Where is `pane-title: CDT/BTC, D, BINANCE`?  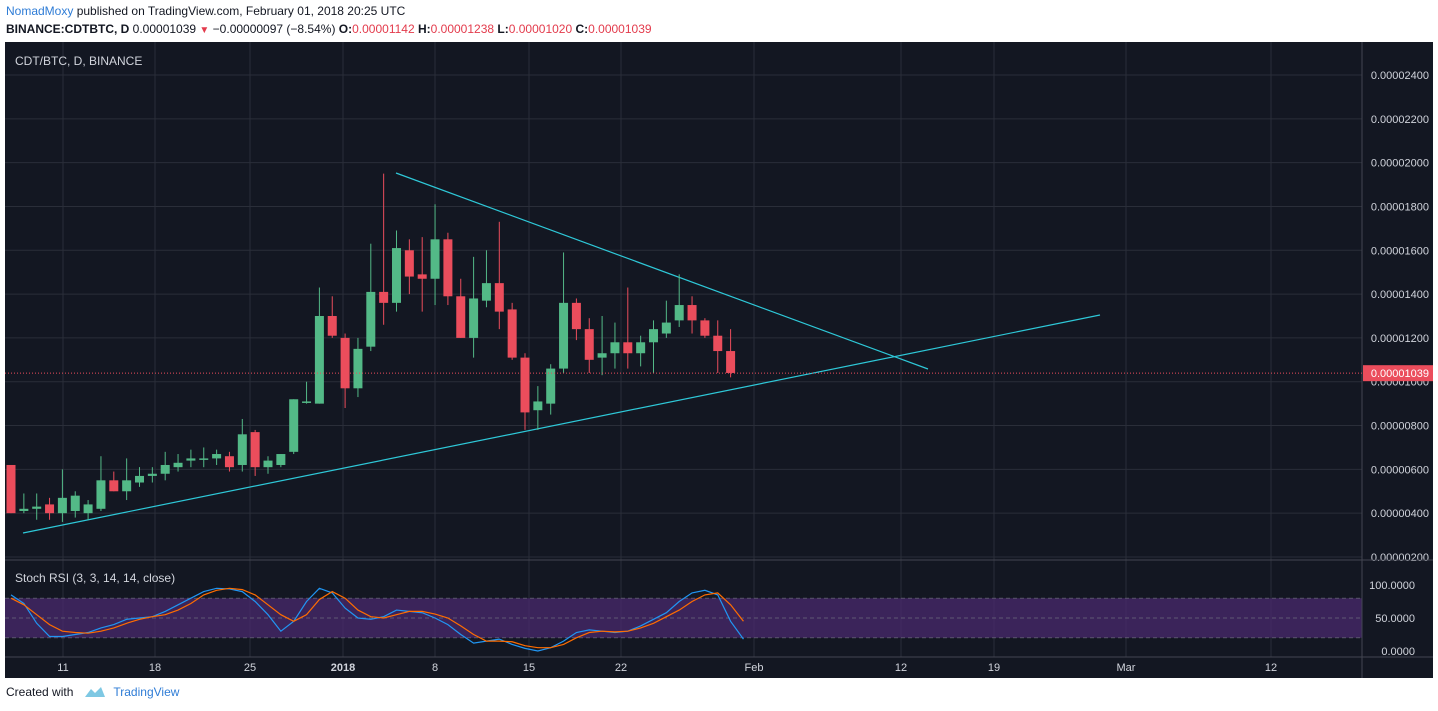
pane-title: CDT/BTC, D, BINANCE is located at coordinates (78, 61).